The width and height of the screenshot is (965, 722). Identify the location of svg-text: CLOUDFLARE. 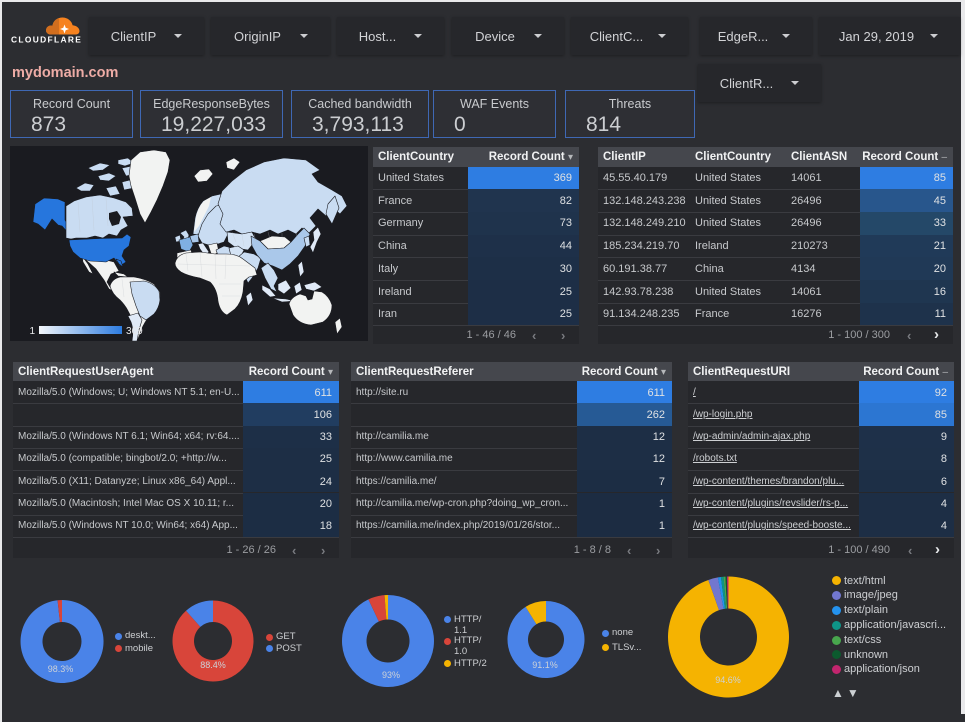
(46, 40).